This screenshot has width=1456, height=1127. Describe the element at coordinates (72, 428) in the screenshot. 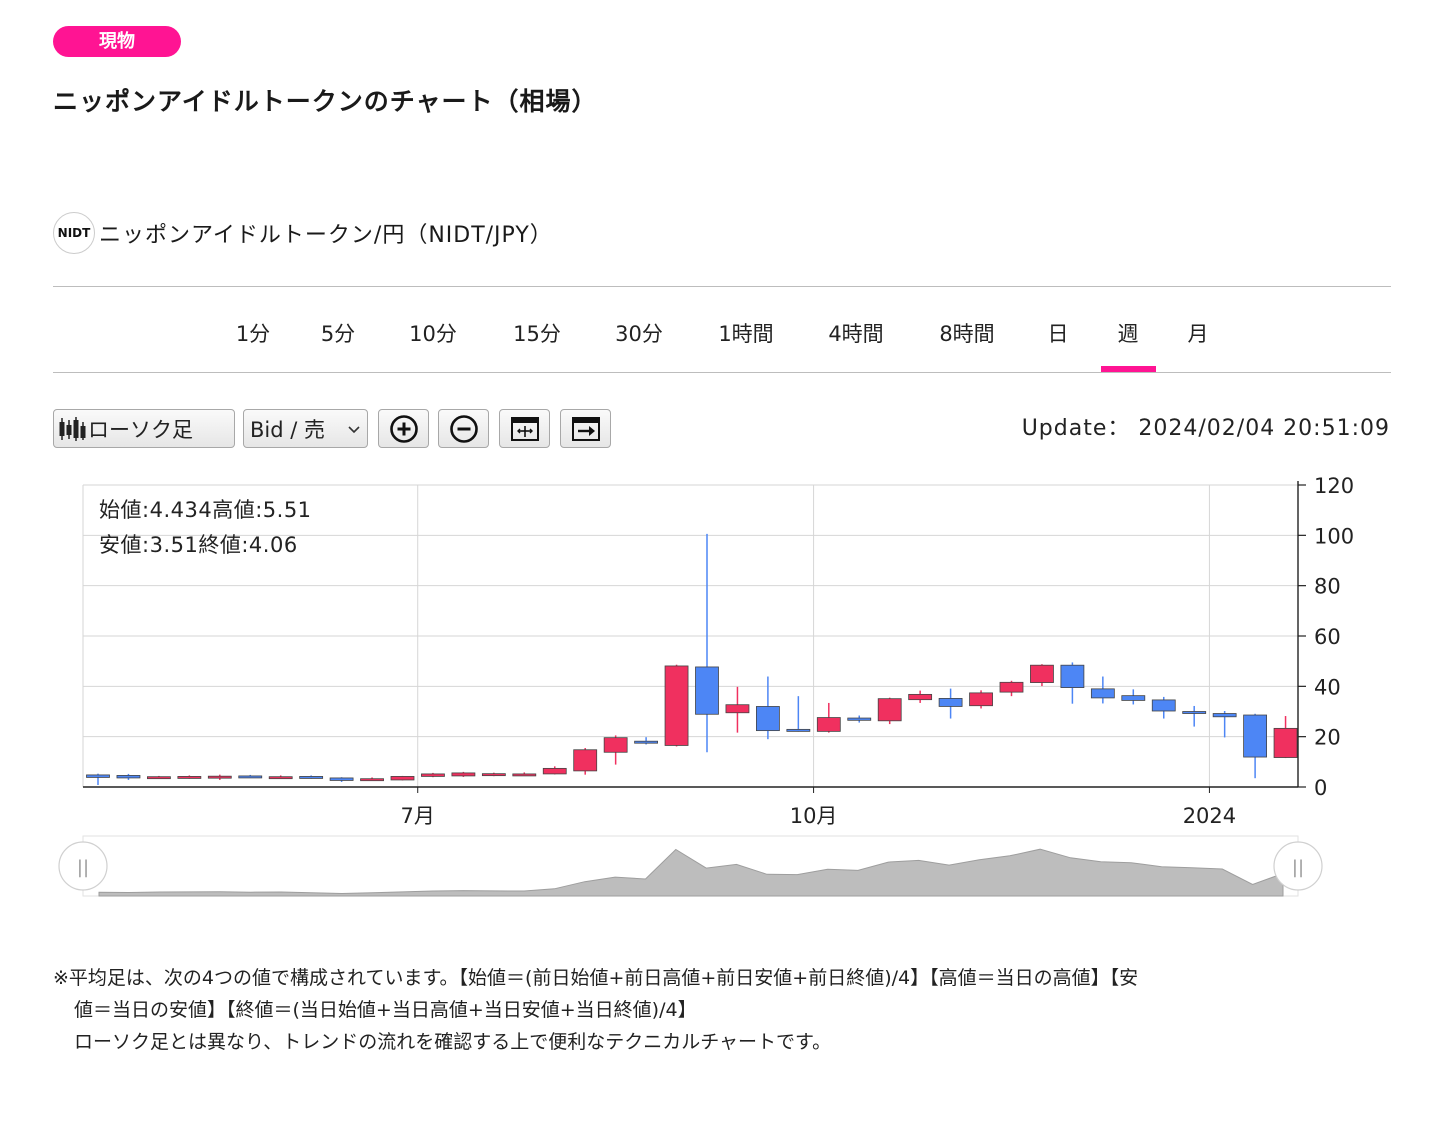

I see `candlestick-icon` at that location.